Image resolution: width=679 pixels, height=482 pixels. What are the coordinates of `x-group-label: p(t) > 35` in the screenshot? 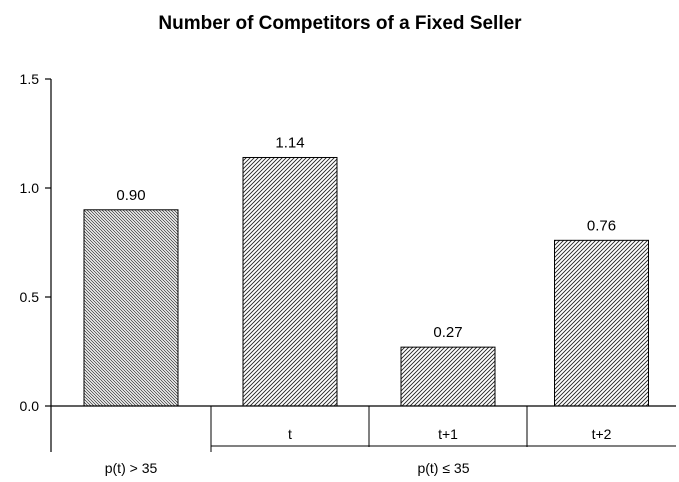 It's located at (131, 468).